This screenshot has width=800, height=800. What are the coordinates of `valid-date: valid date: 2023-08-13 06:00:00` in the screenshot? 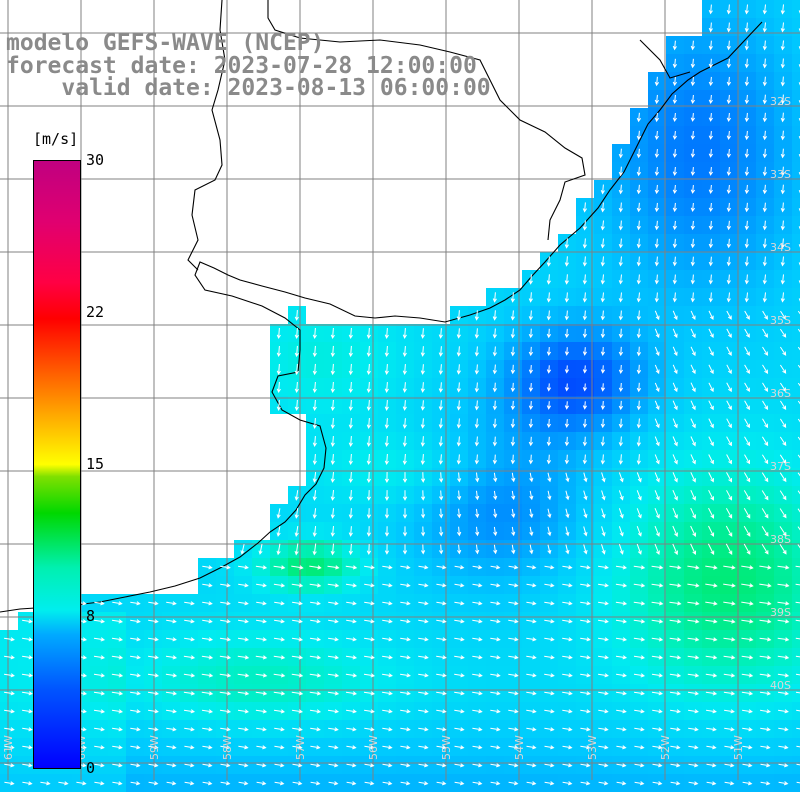 It's located at (248, 88).